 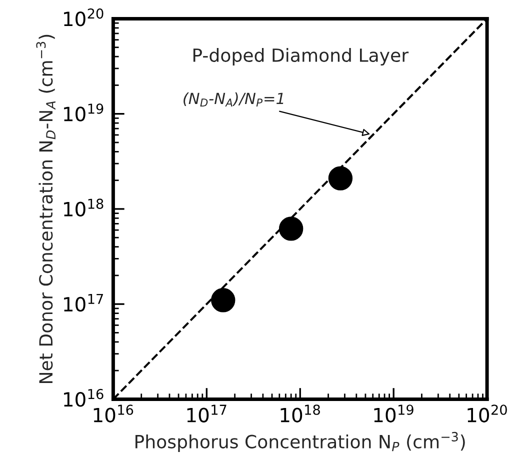 I want to click on y-tick-label: 10$^{19}$, so click(x=84, y=113).